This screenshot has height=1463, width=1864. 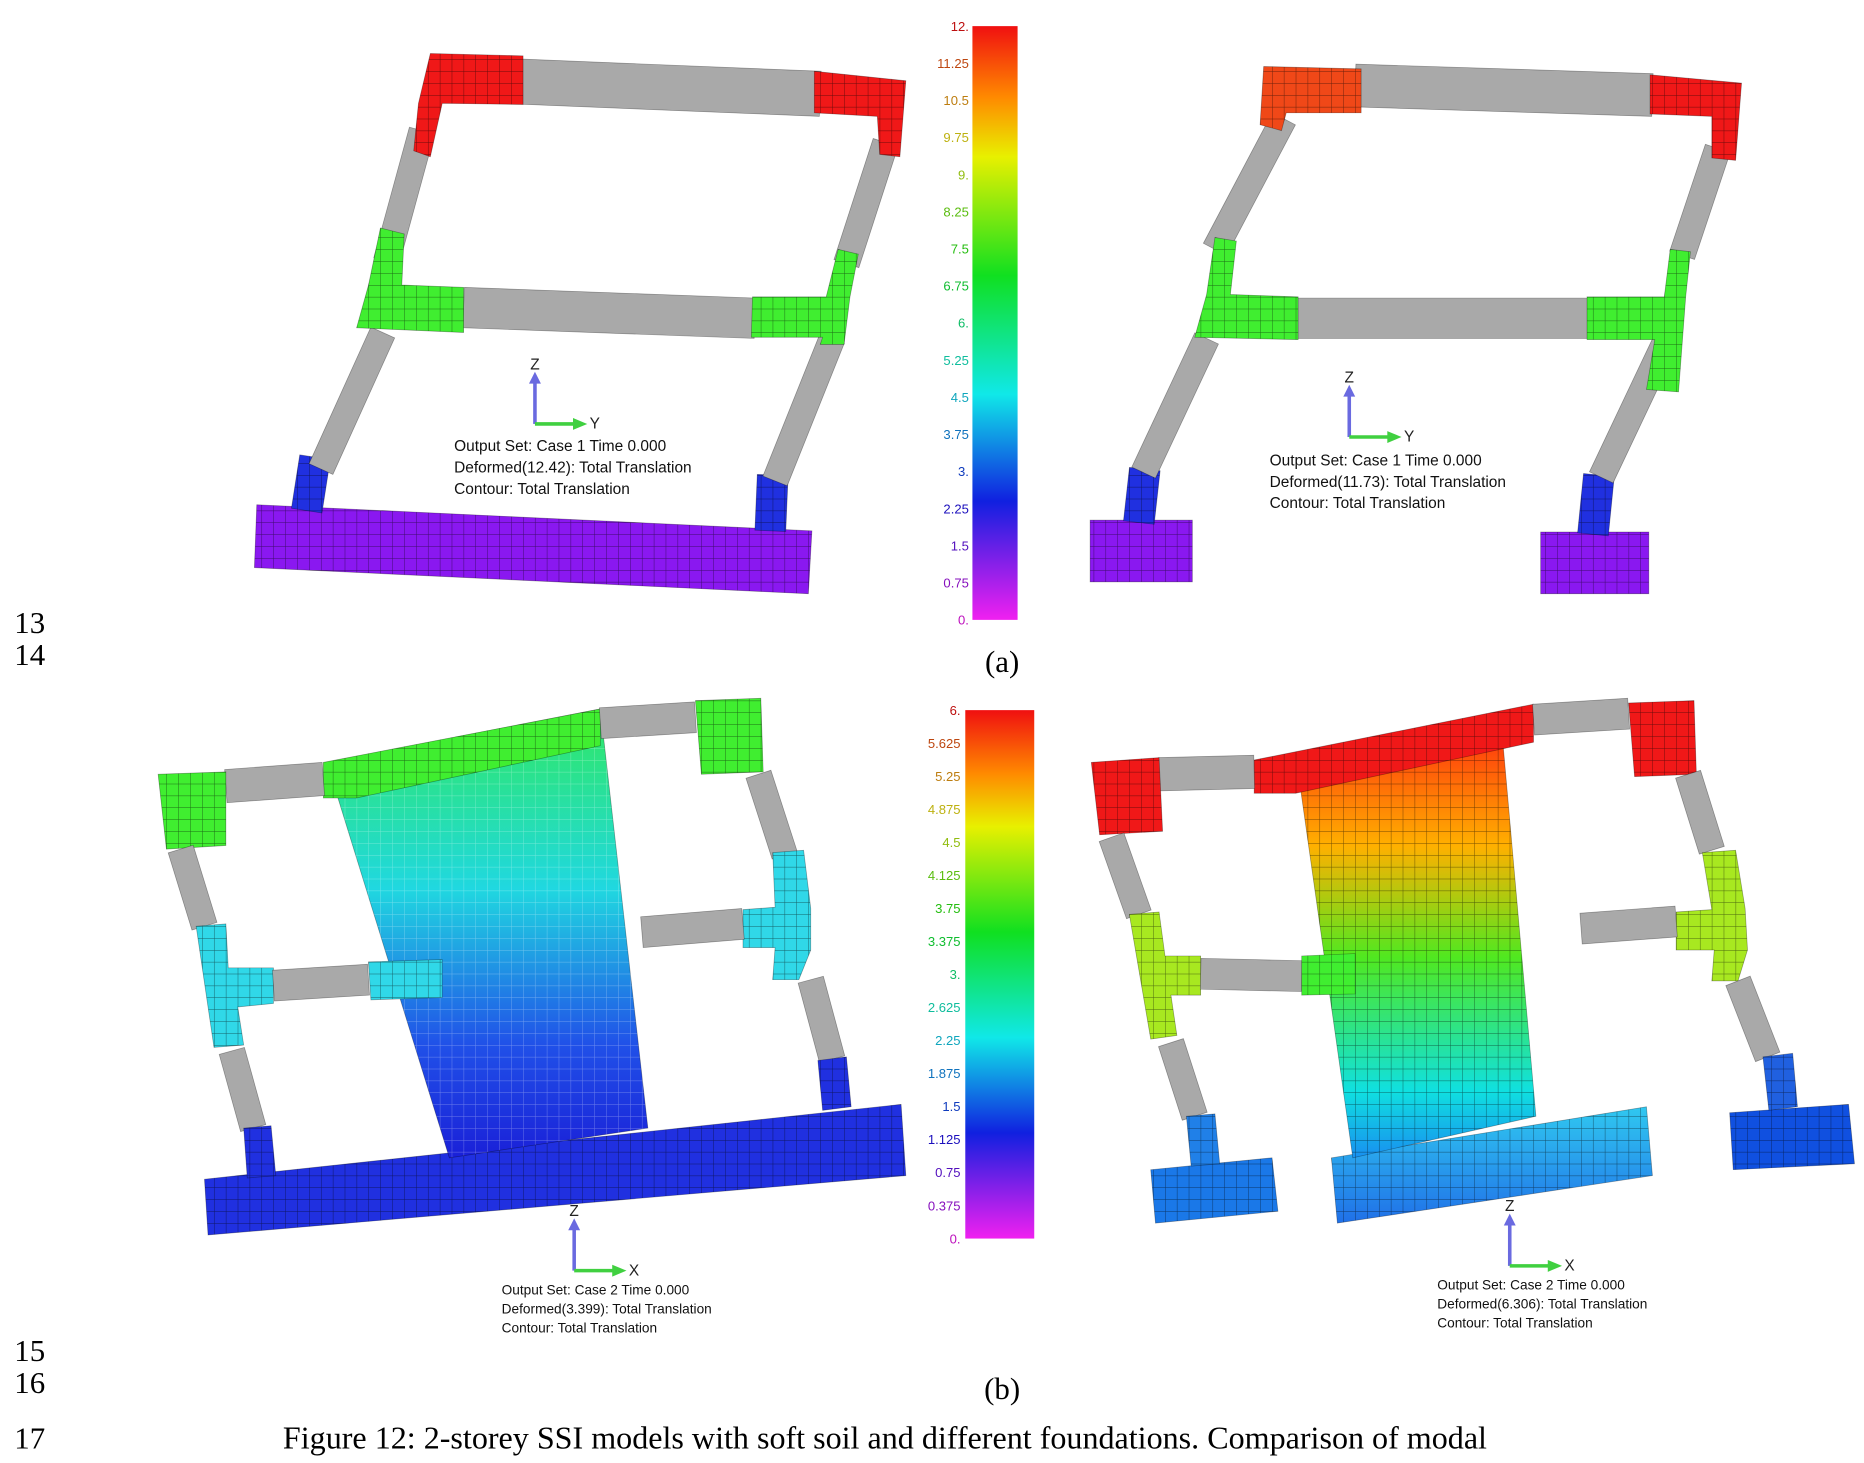 What do you see at coordinates (29, 1350) in the screenshot?
I see `line-number: 15` at bounding box center [29, 1350].